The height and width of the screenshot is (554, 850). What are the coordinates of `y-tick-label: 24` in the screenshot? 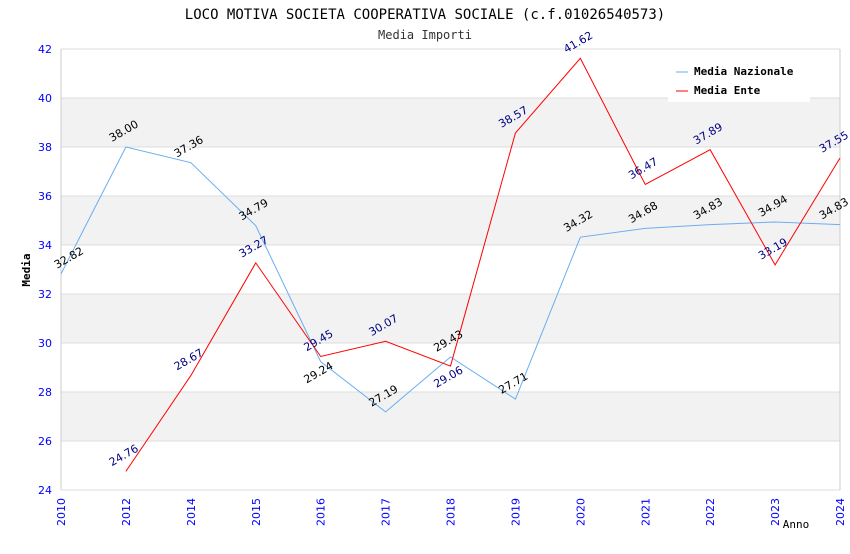 It's located at (45, 490).